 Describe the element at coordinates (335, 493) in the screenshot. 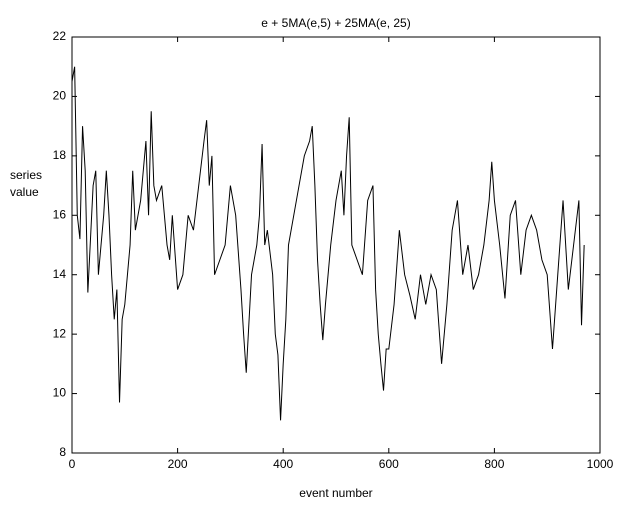

I see `x-axis-label: event number` at that location.